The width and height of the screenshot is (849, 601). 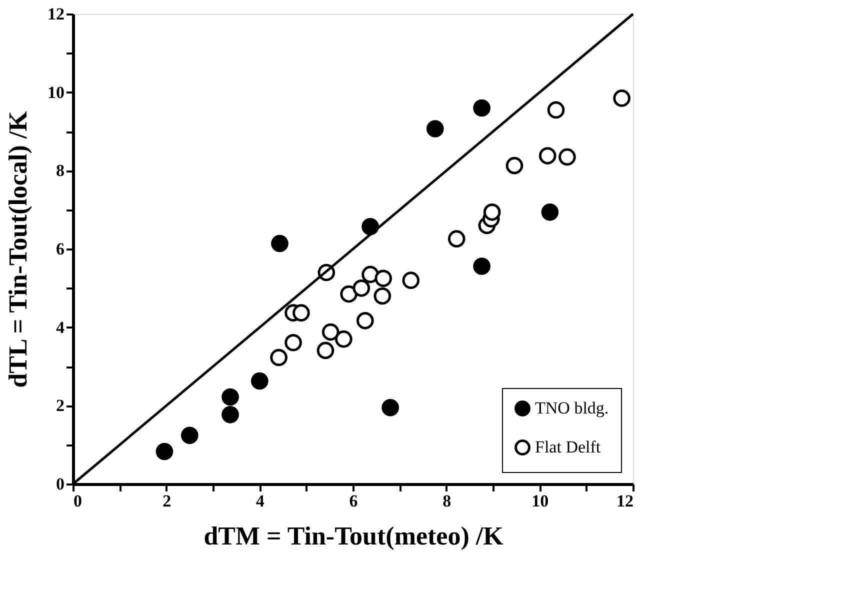 What do you see at coordinates (78, 501) in the screenshot?
I see `x-tick-label: 0` at bounding box center [78, 501].